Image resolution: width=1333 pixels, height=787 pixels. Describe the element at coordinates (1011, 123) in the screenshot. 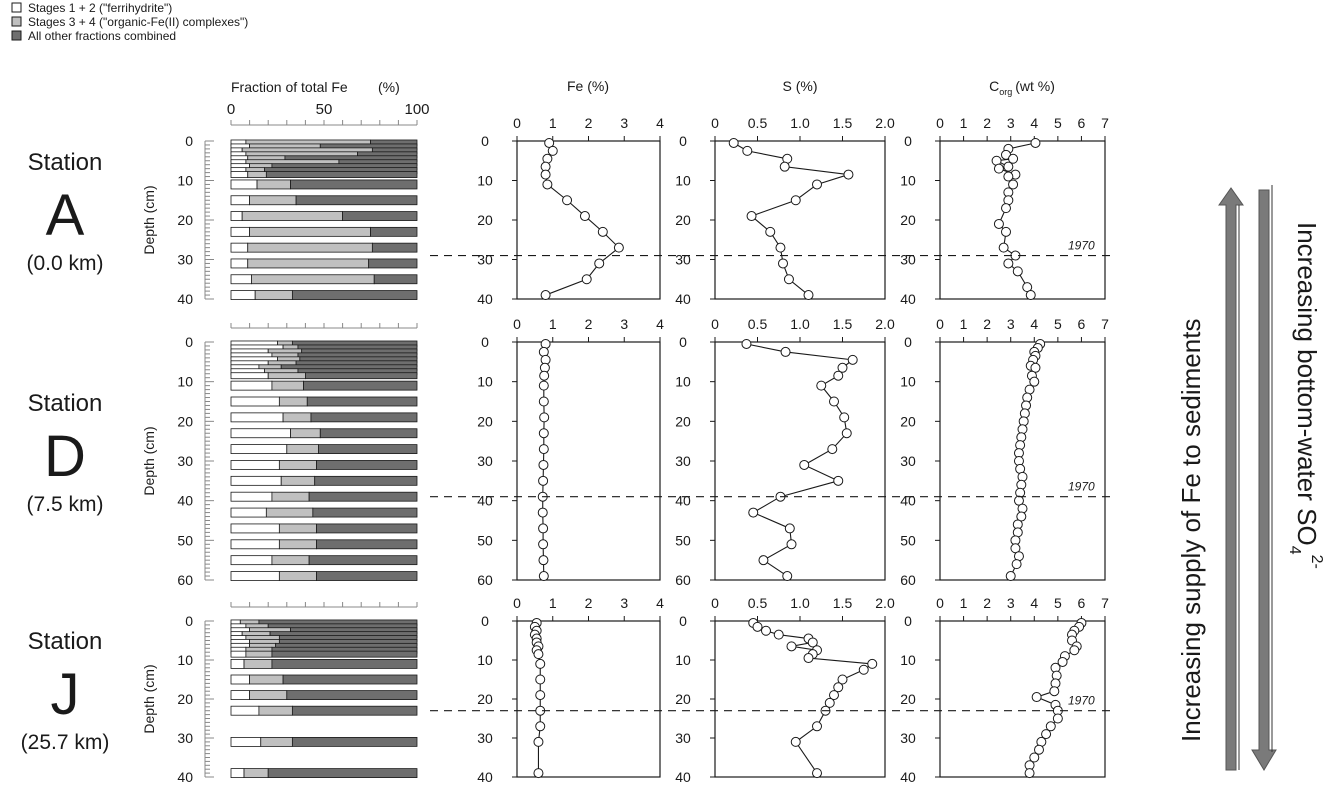

I see `corg-xtick-label: 3` at that location.